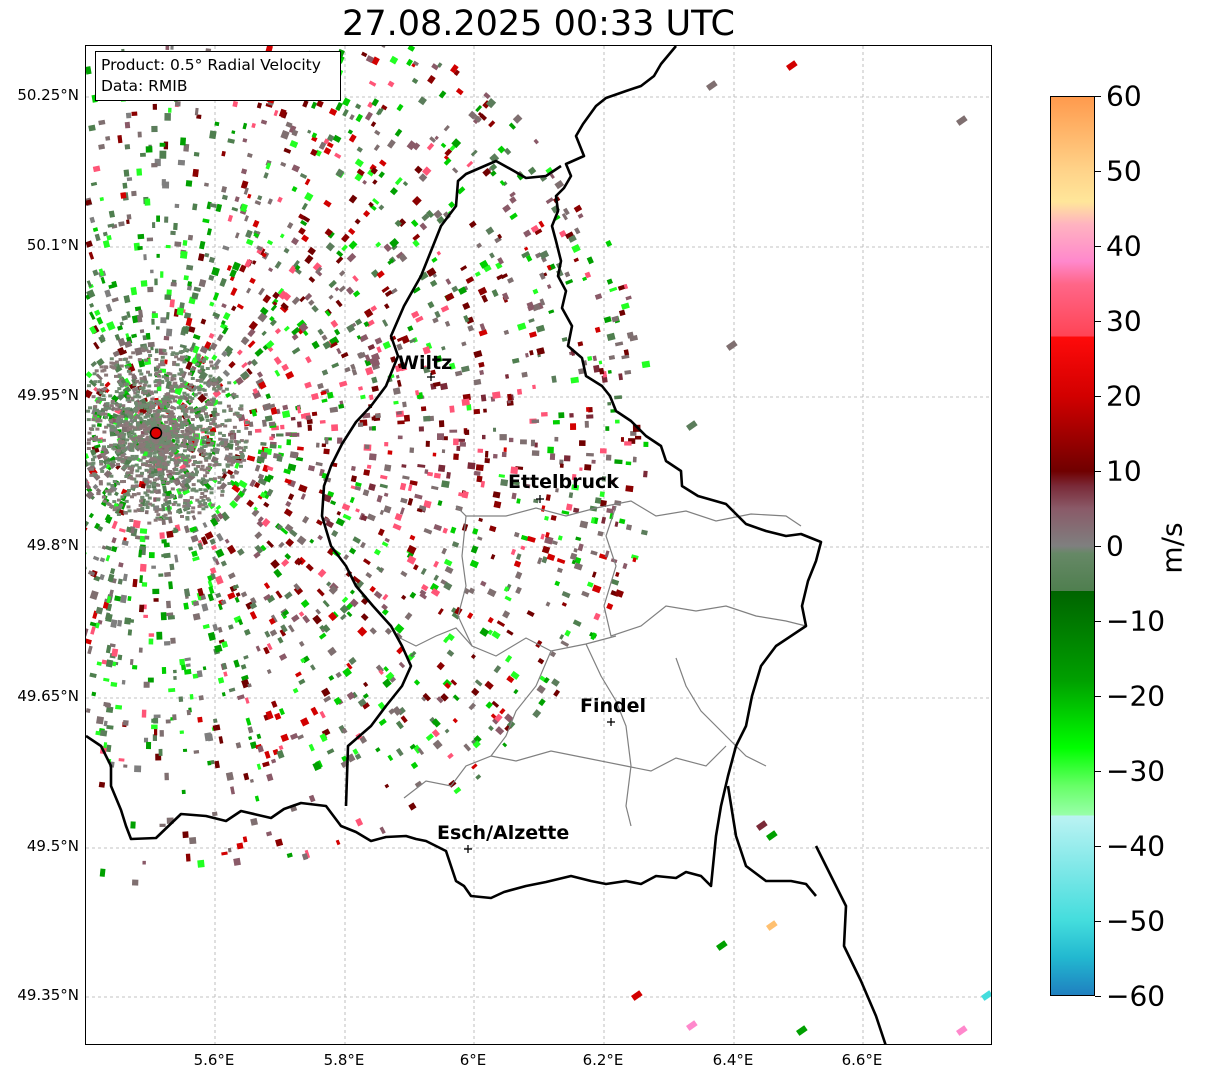 Image resolution: width=1207 pixels, height=1081 pixels. Describe the element at coordinates (214, 1060) in the screenshot. I see `lon-tick-label: 5.6°E` at that location.